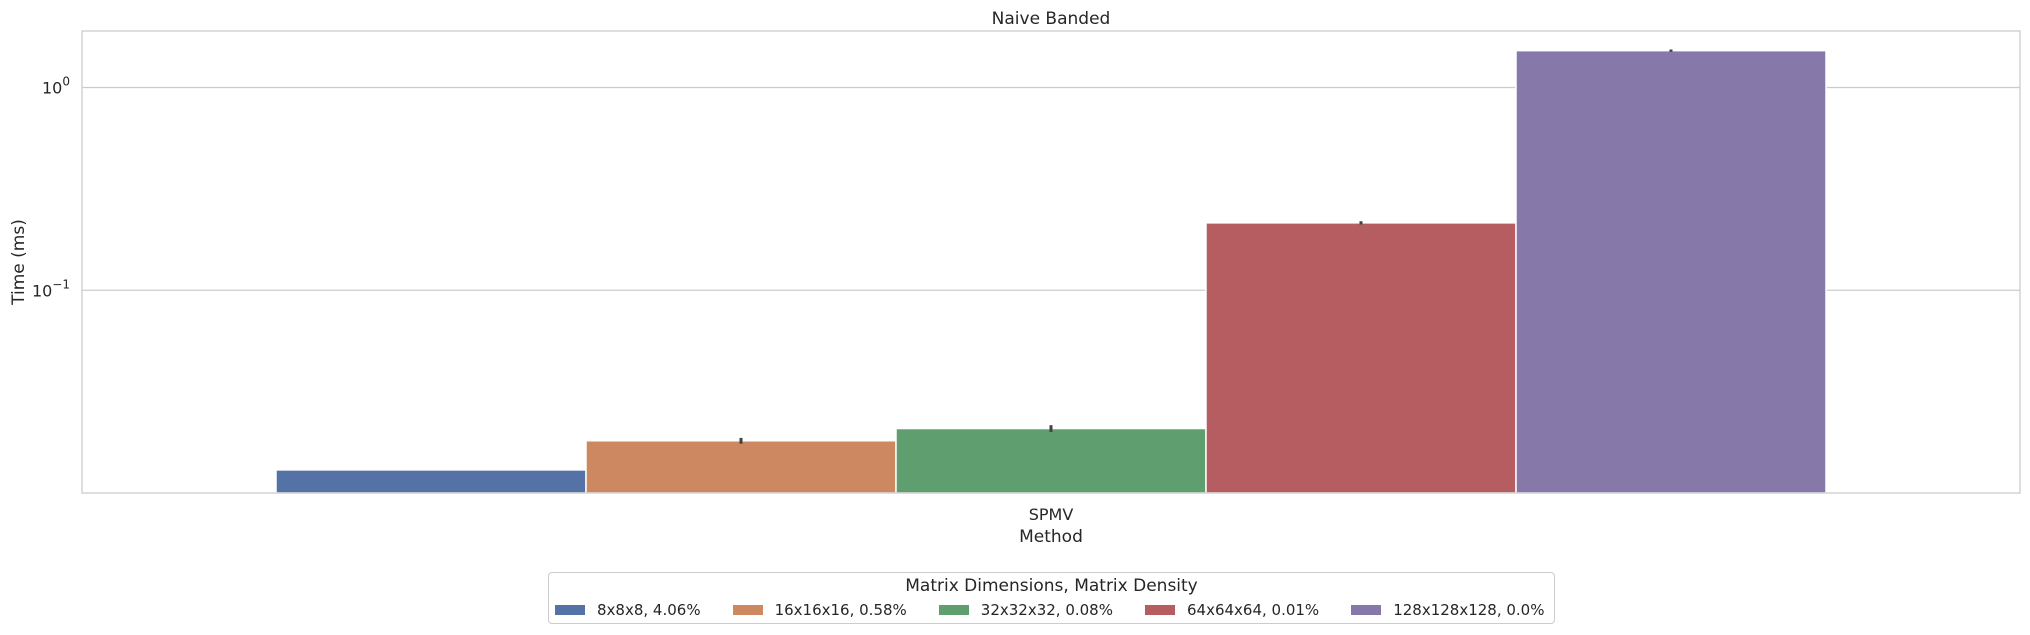 The width and height of the screenshot is (2030, 635). I want to click on y-axis-label: Time (ms), so click(19, 262).